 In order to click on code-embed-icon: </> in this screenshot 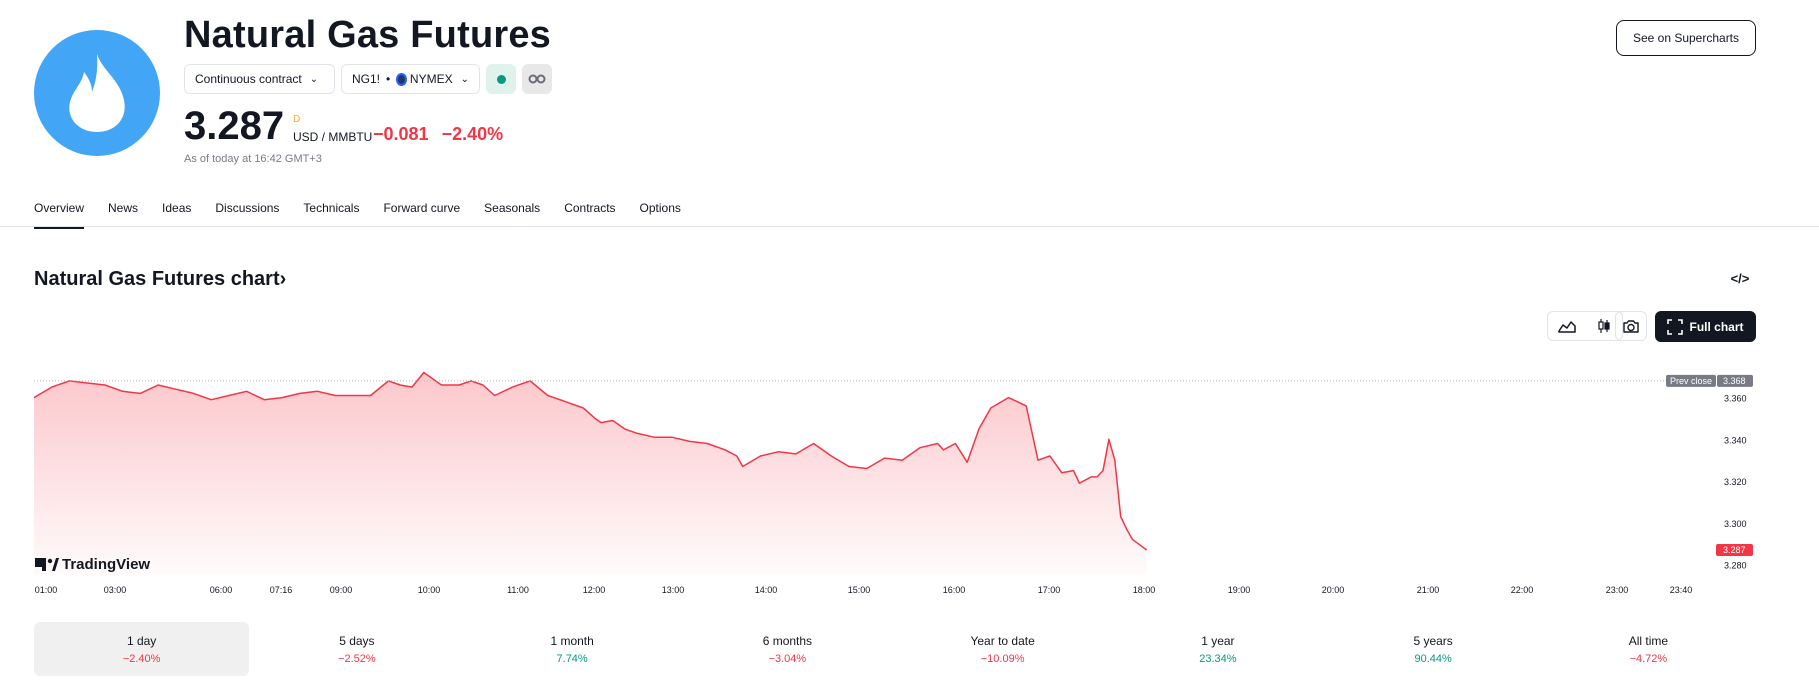, I will do `click(1740, 278)`.